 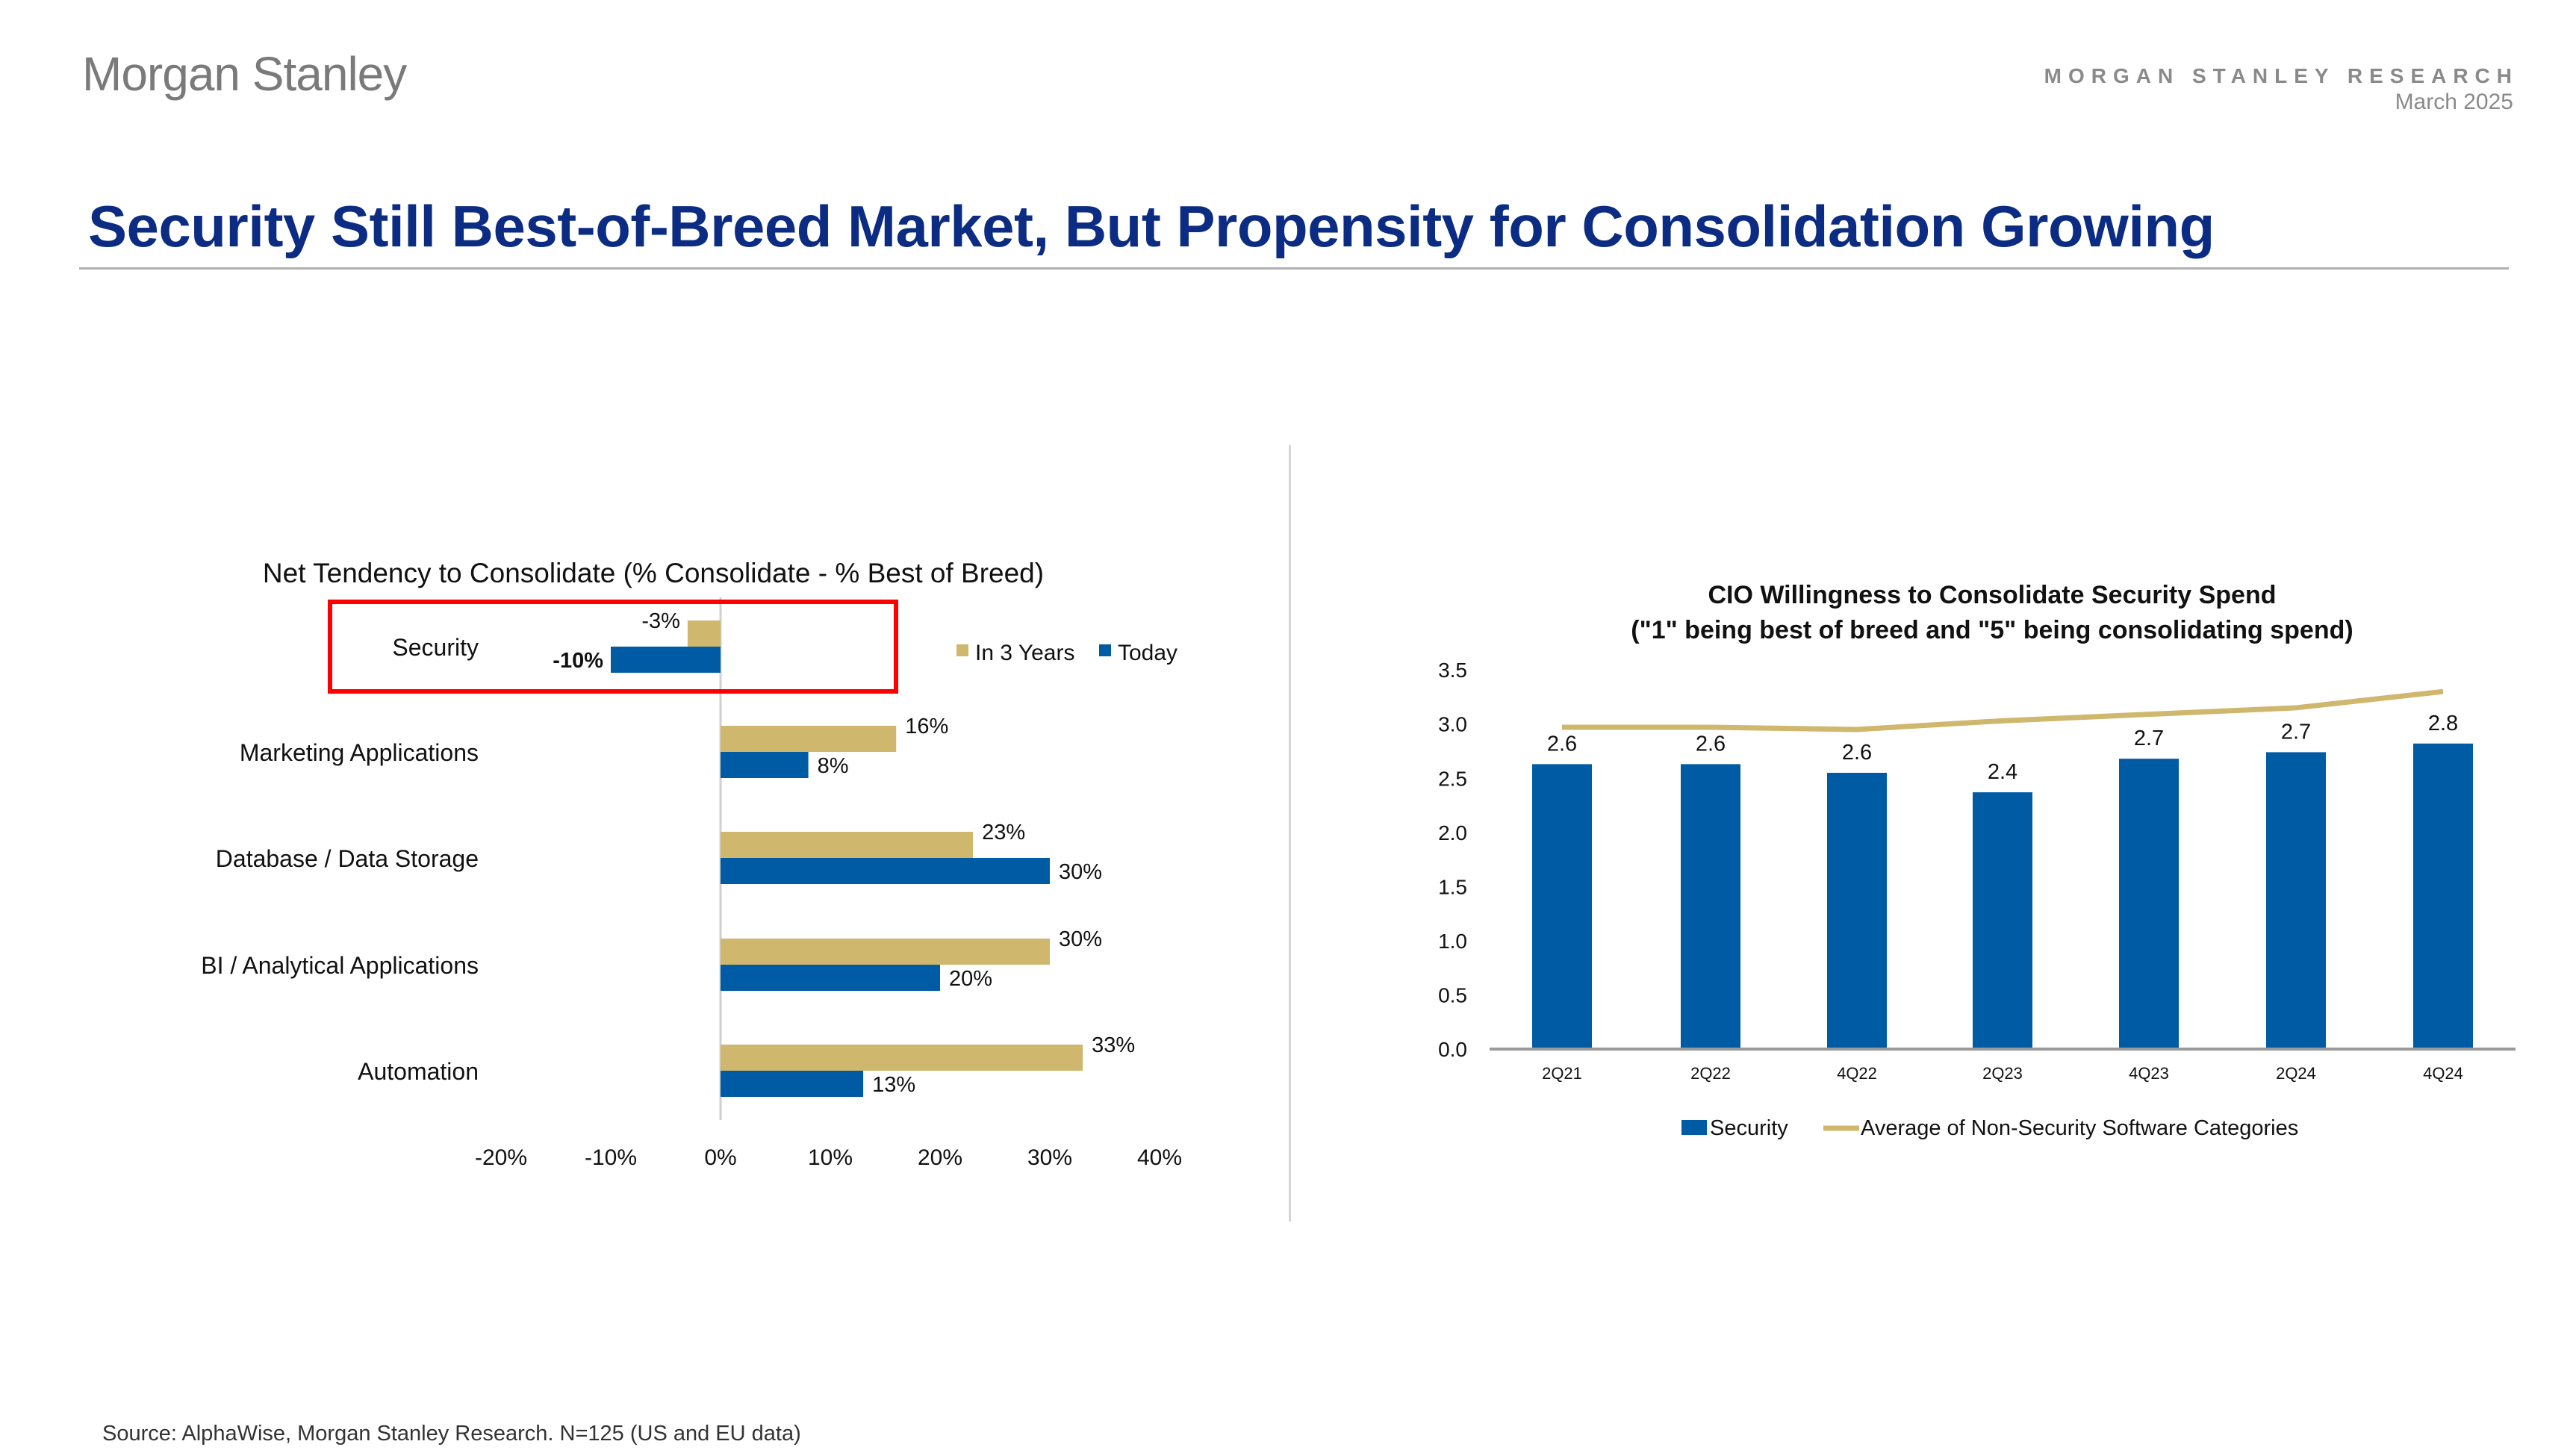 What do you see at coordinates (1452, 1049) in the screenshot?
I see `y-tick-label: 0.0` at bounding box center [1452, 1049].